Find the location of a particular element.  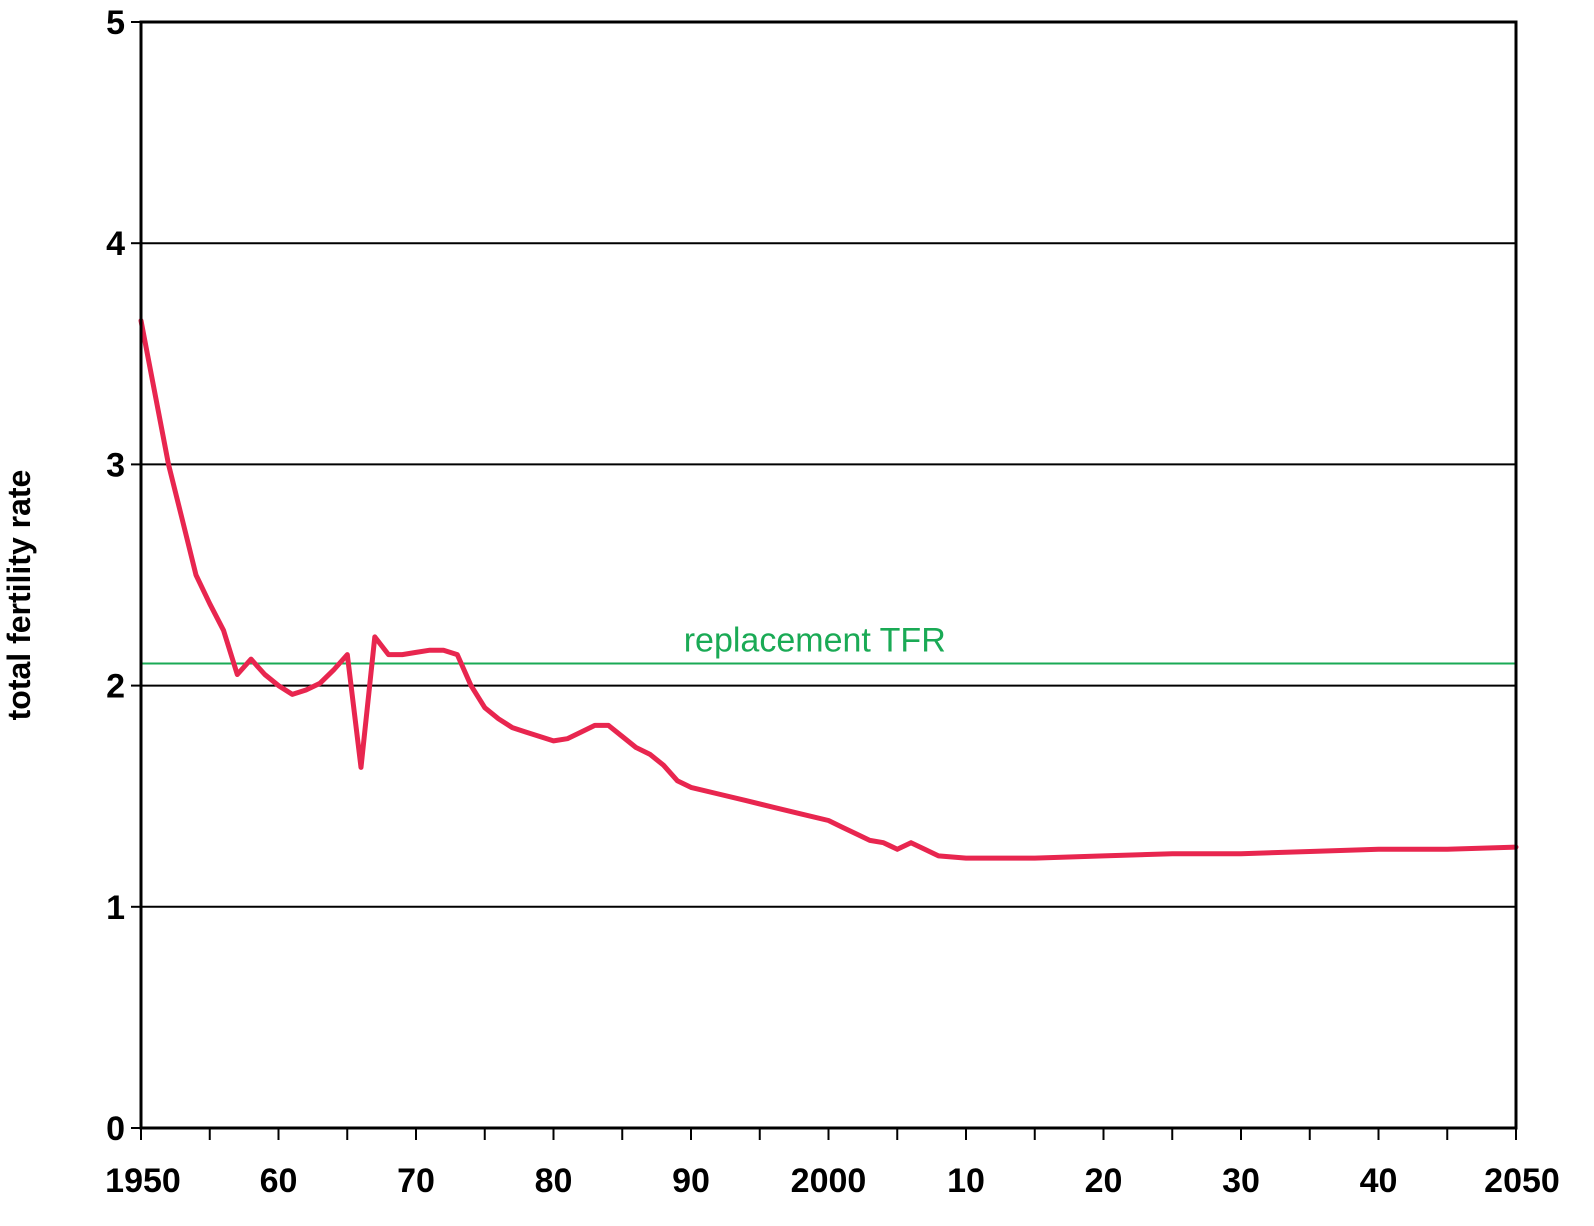

x-tick-label-1950: 1950 is located at coordinates (143, 1181).